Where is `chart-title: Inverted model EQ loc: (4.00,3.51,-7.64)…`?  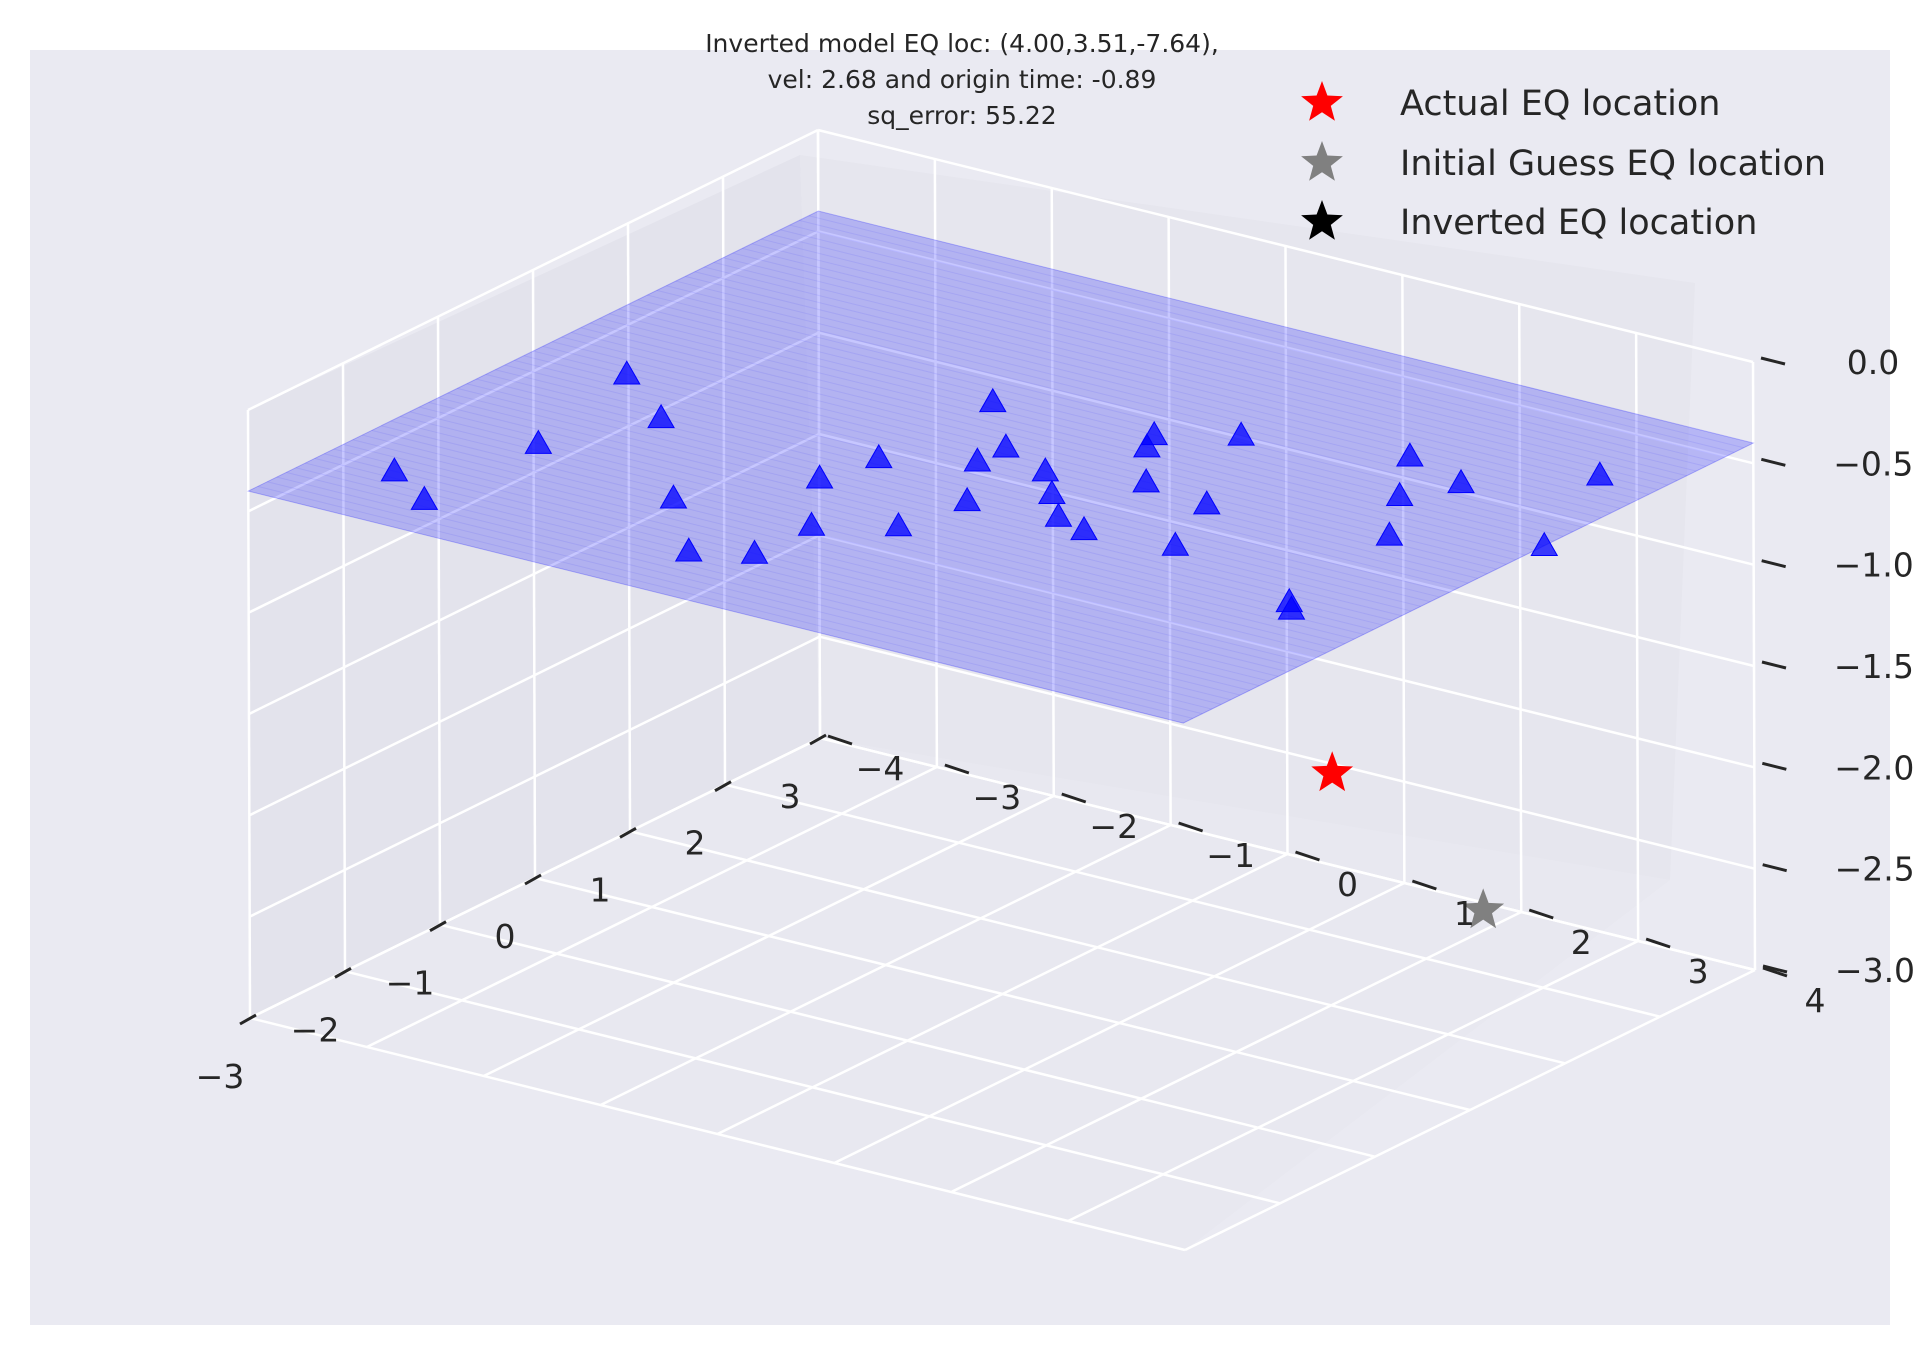
chart-title: Inverted model EQ loc: (4.00,3.51,-7.64)… is located at coordinates (962, 79).